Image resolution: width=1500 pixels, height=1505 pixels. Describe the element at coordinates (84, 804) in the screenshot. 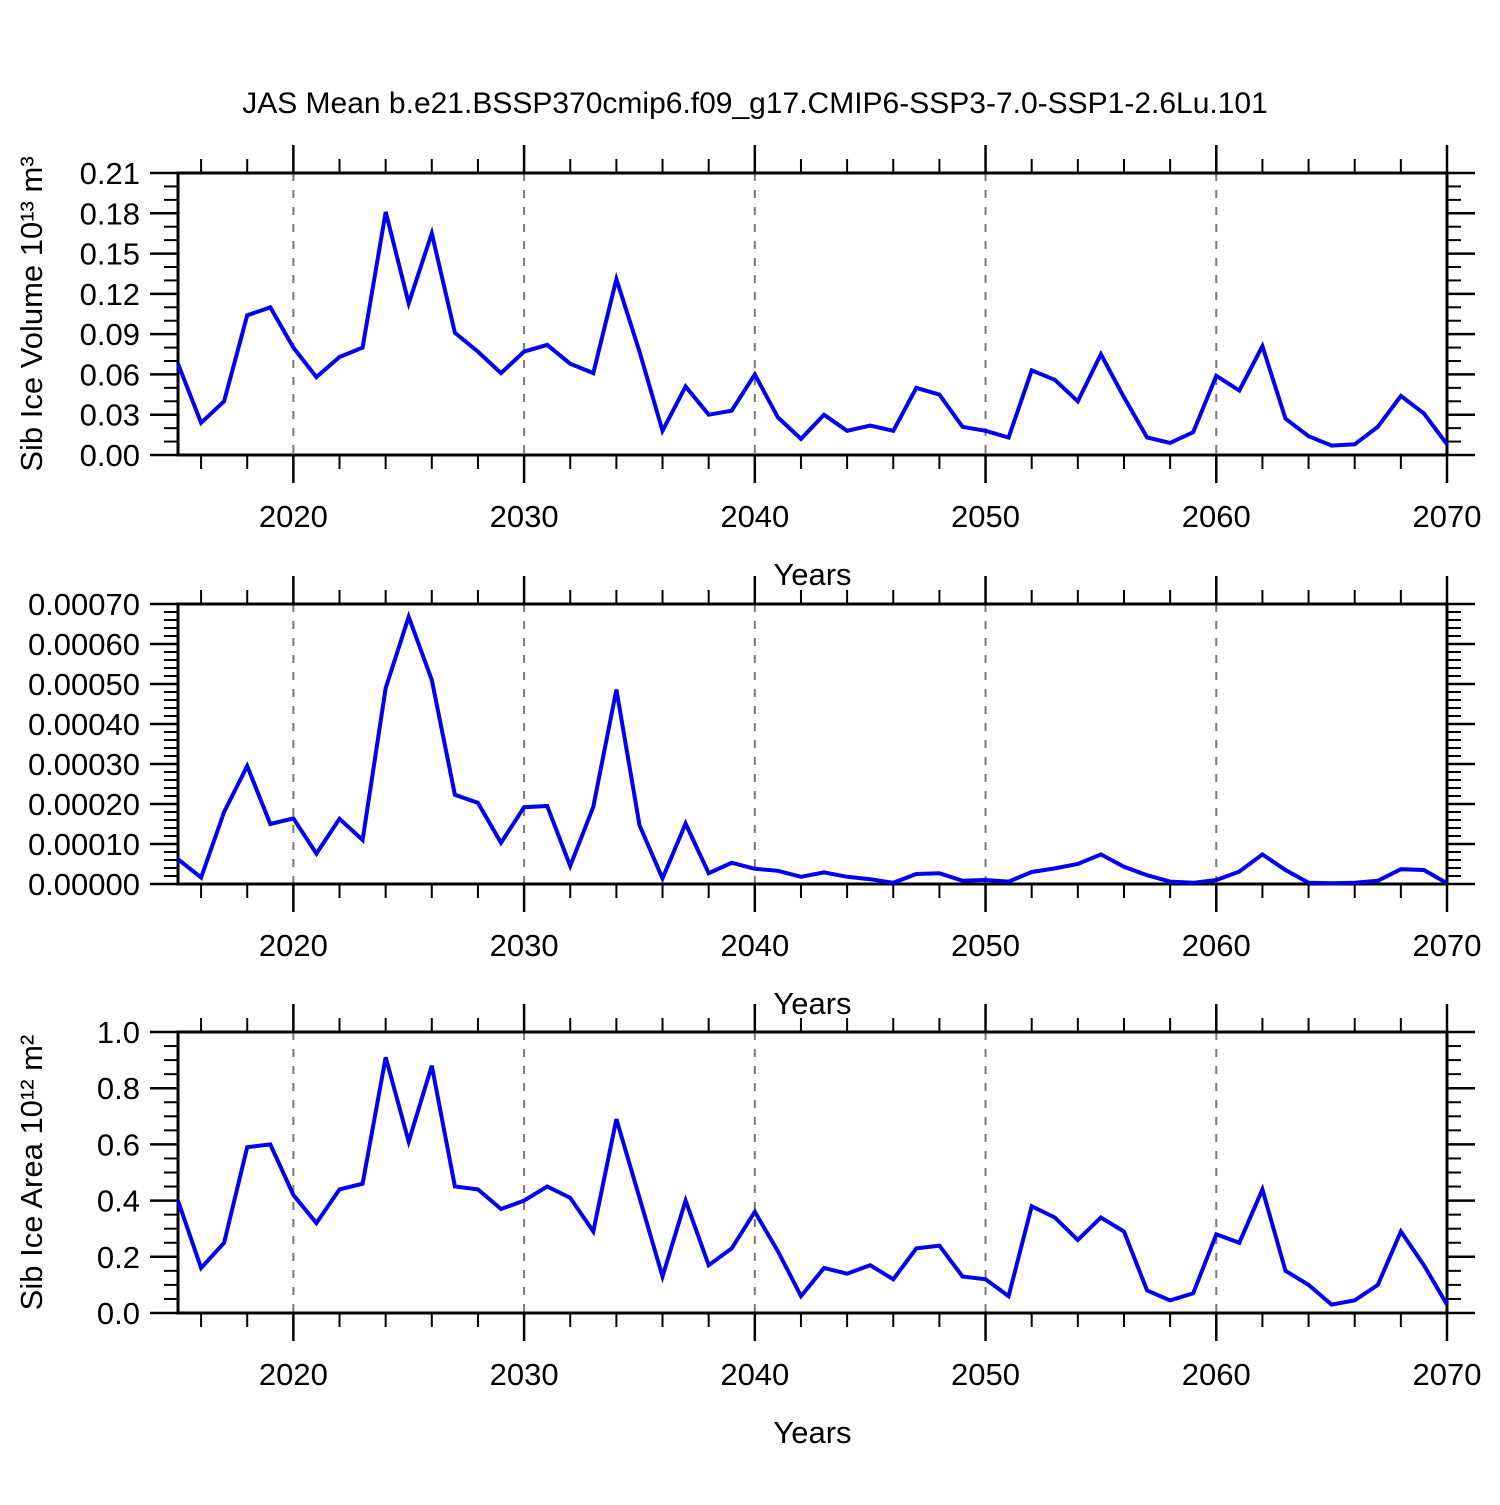

I see `y-tick-label: 0.00020` at that location.